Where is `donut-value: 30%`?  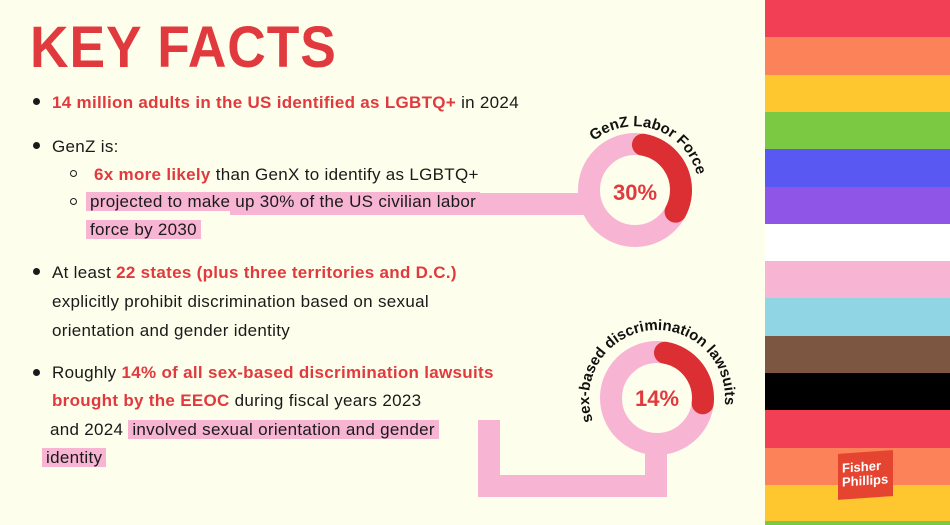 donut-value: 30% is located at coordinates (635, 192).